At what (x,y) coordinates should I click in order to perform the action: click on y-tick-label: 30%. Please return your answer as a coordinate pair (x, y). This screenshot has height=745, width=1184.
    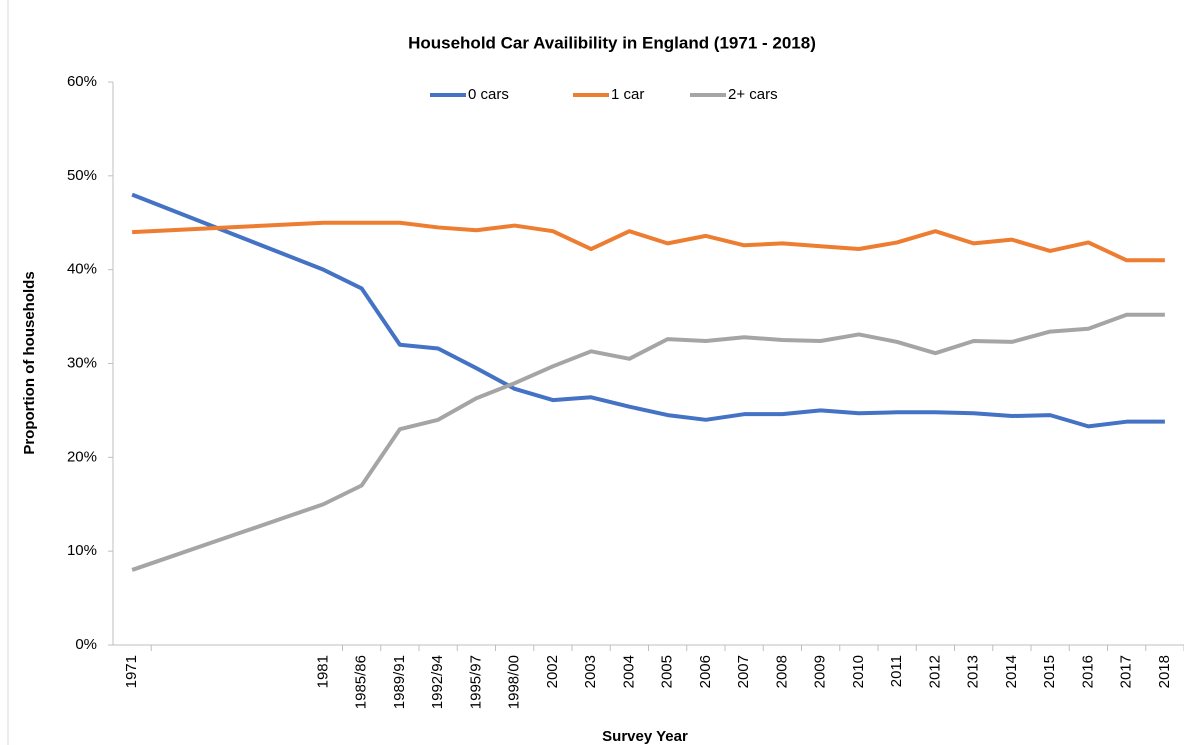
    Looking at the image, I should click on (82, 362).